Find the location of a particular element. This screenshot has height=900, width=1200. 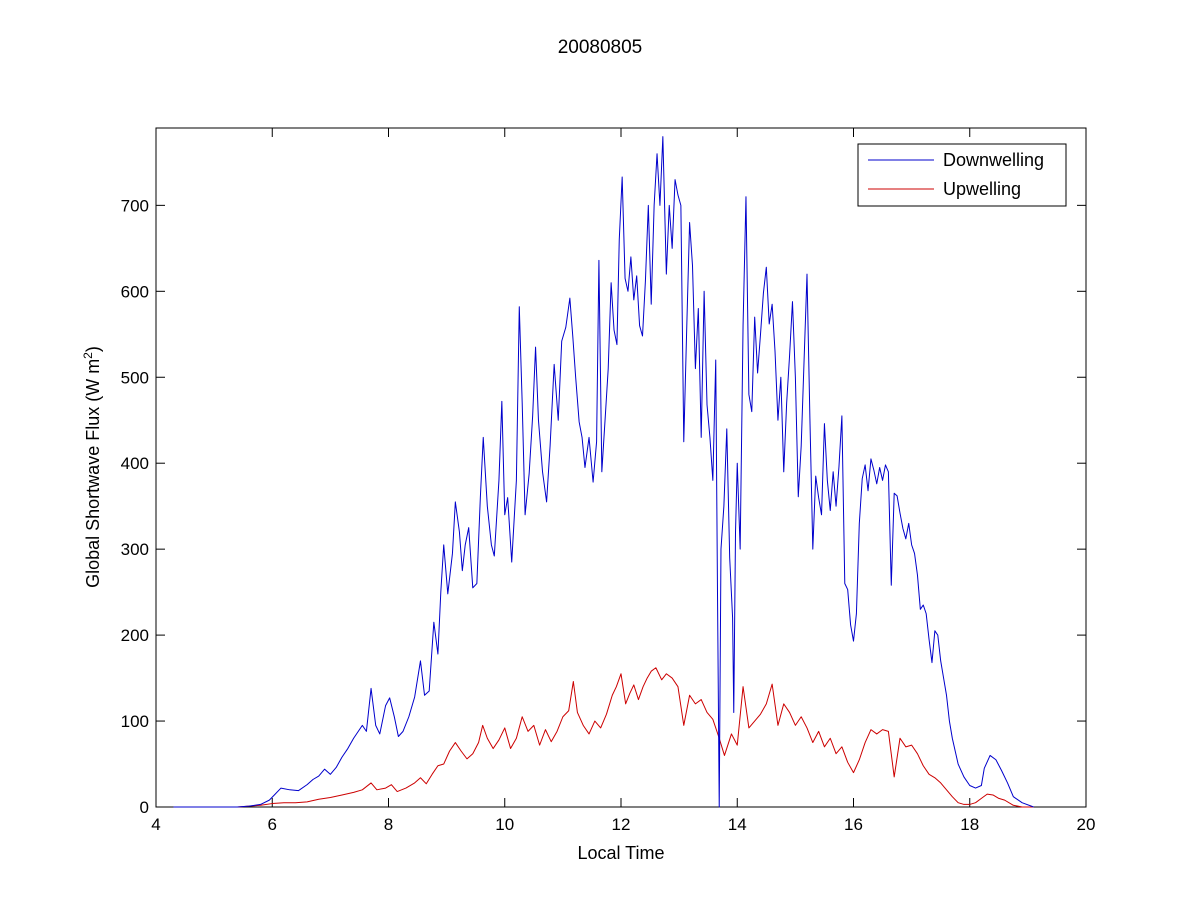

x-tick-label: 8 is located at coordinates (388, 824).